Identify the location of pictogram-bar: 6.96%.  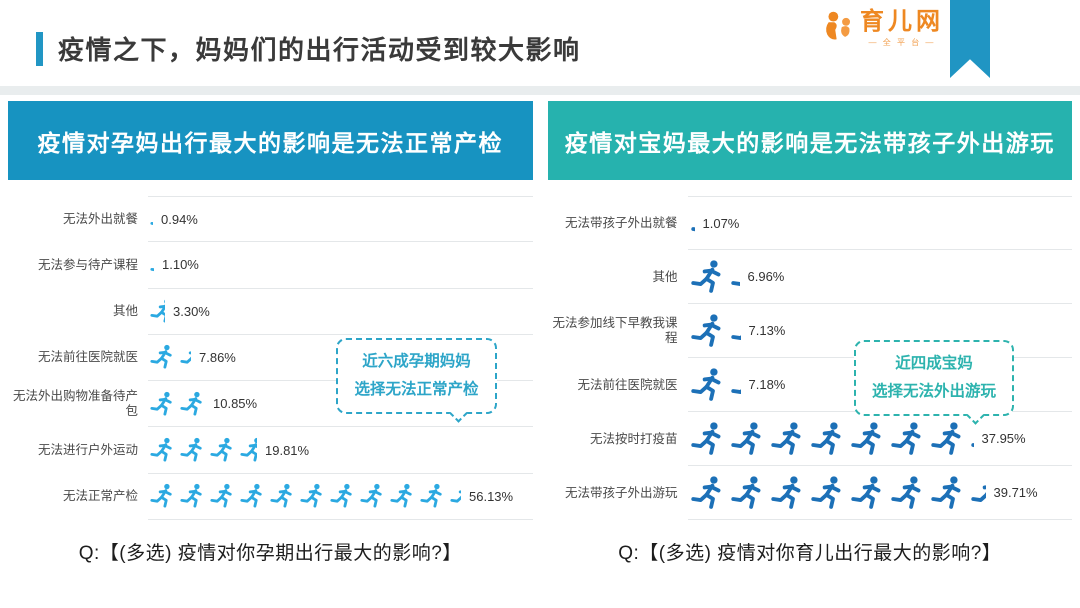
(879, 277).